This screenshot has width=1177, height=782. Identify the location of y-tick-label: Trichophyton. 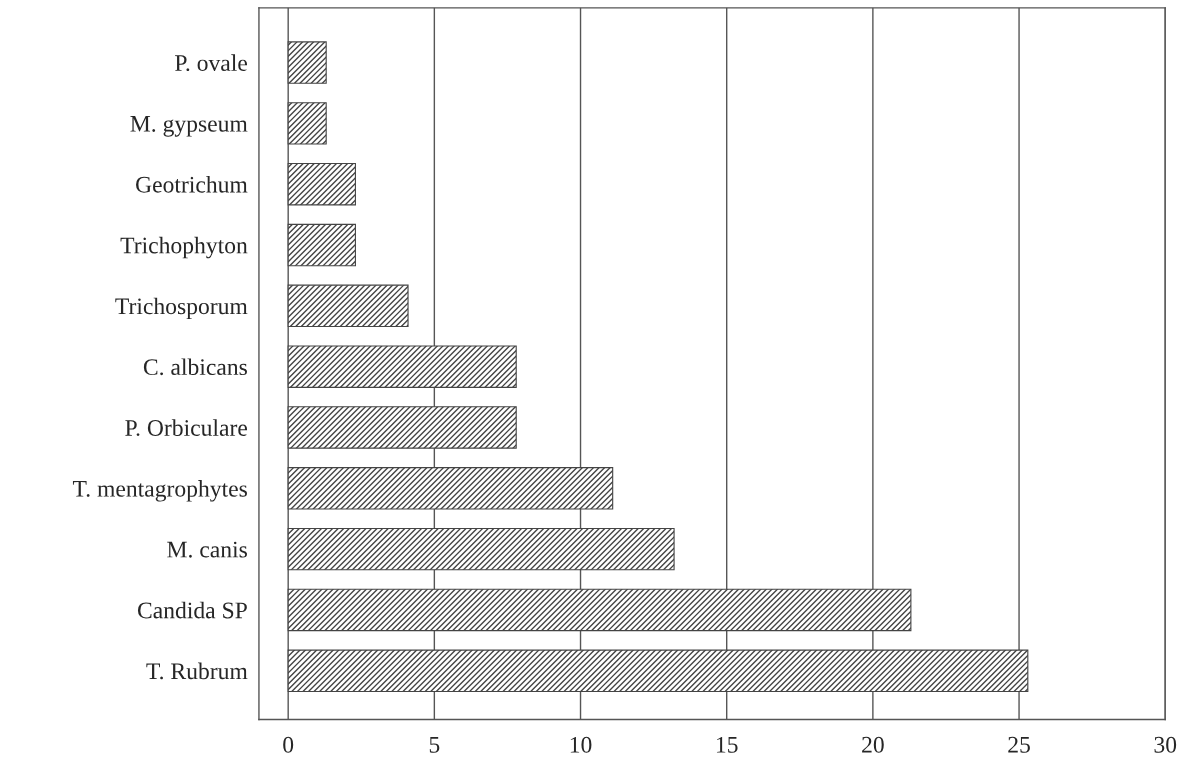
(184, 247).